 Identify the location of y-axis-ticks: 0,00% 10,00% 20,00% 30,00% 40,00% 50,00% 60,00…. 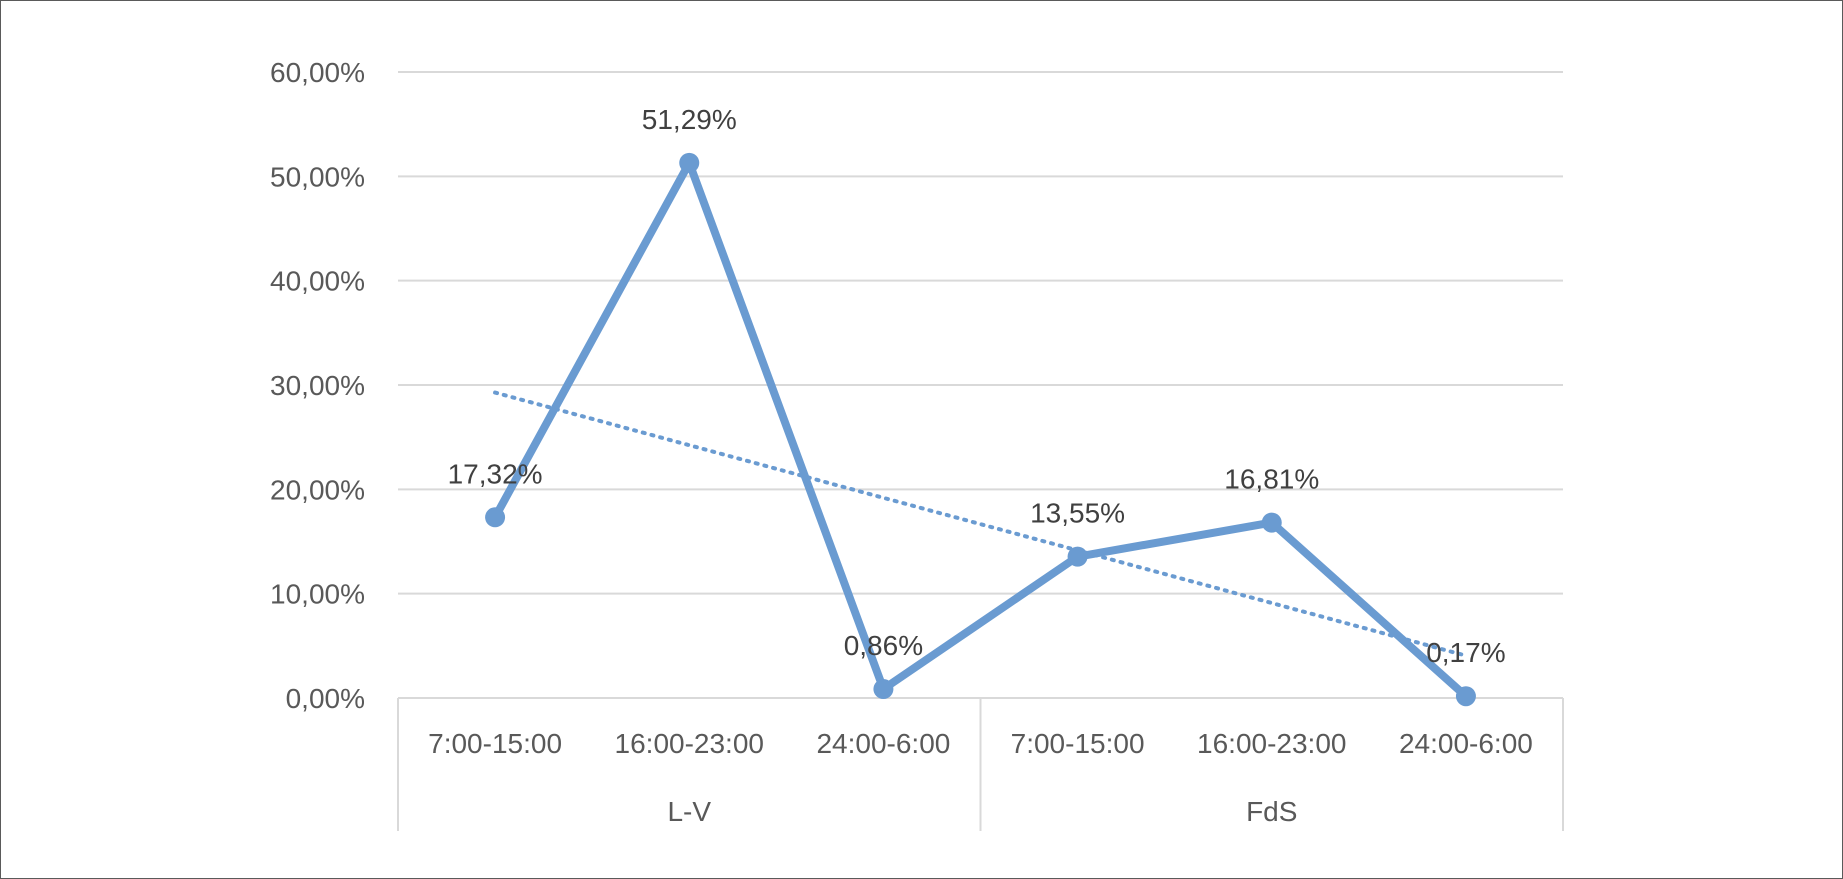
(317, 385).